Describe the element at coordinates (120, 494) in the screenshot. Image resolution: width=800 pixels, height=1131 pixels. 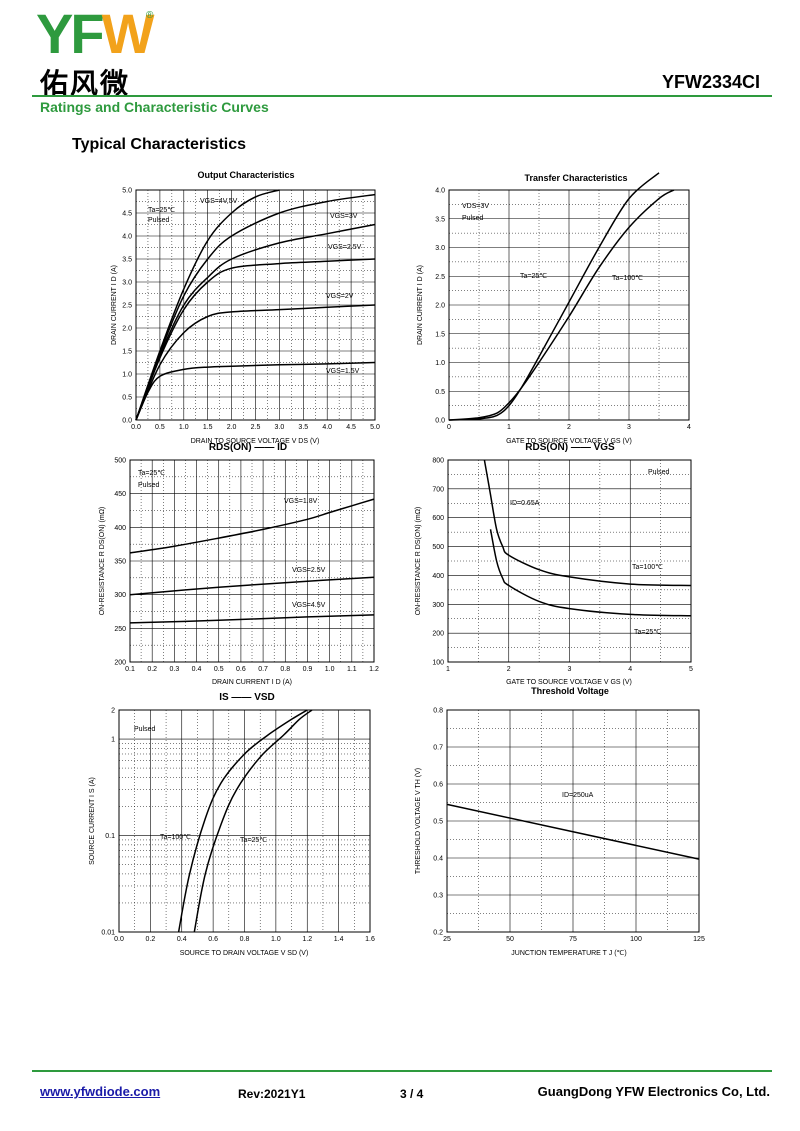
I see `y-tick-label: 450` at that location.